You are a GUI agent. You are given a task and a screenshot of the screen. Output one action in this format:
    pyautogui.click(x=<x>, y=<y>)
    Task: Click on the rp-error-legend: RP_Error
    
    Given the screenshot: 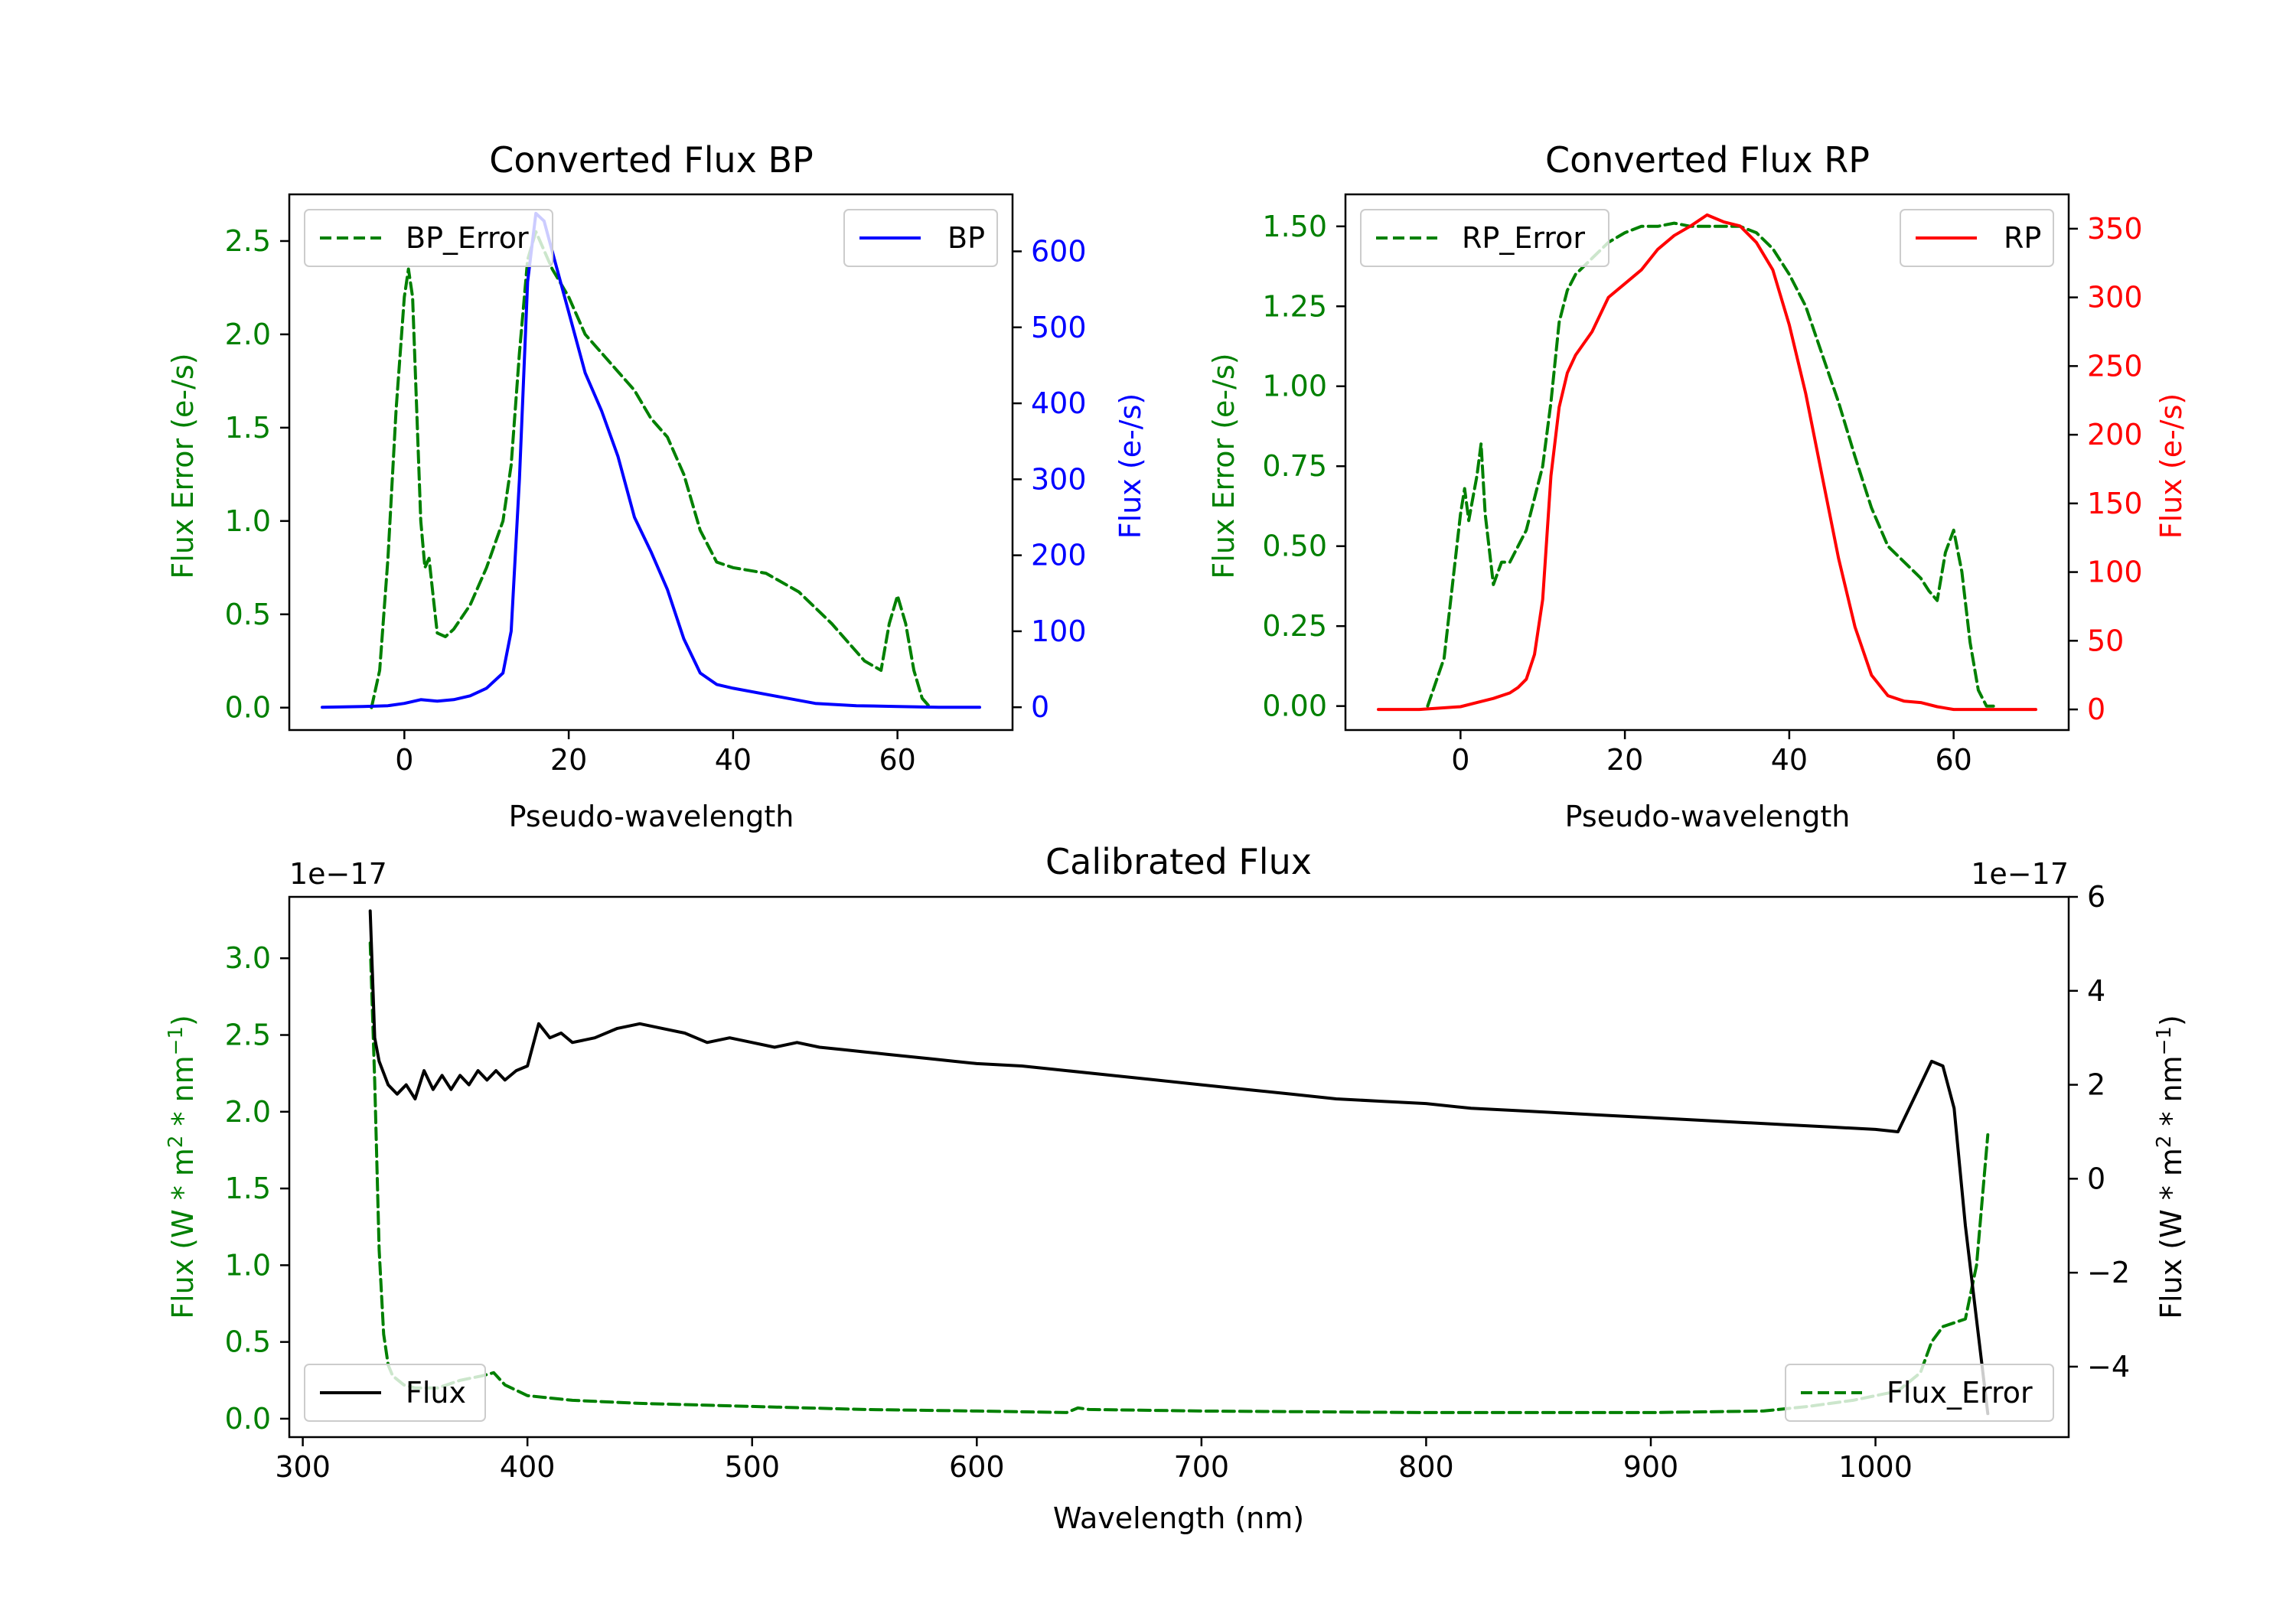 What is the action you would take?
    pyautogui.click(x=1484, y=238)
    